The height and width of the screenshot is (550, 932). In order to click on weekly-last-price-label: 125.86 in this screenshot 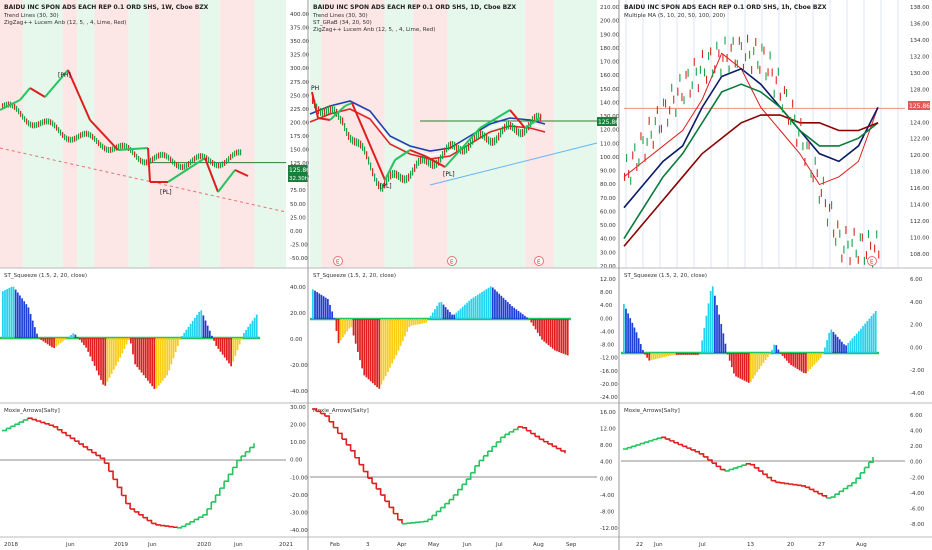, I will do `click(299, 170)`.